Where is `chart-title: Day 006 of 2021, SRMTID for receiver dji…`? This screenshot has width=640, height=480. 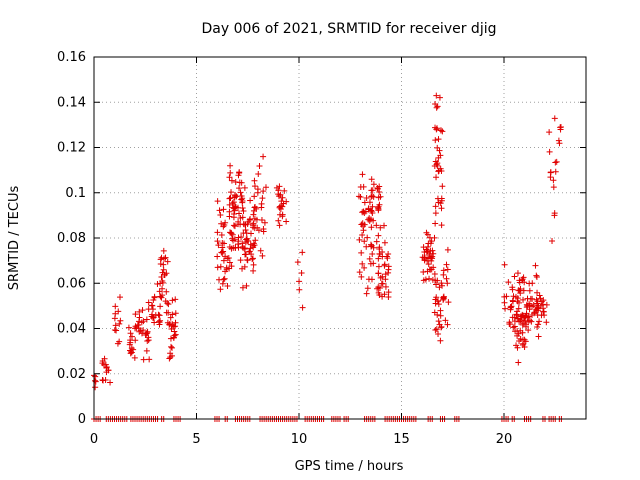 chart-title: Day 006 of 2021, SRMTID for receiver dji… is located at coordinates (349, 29).